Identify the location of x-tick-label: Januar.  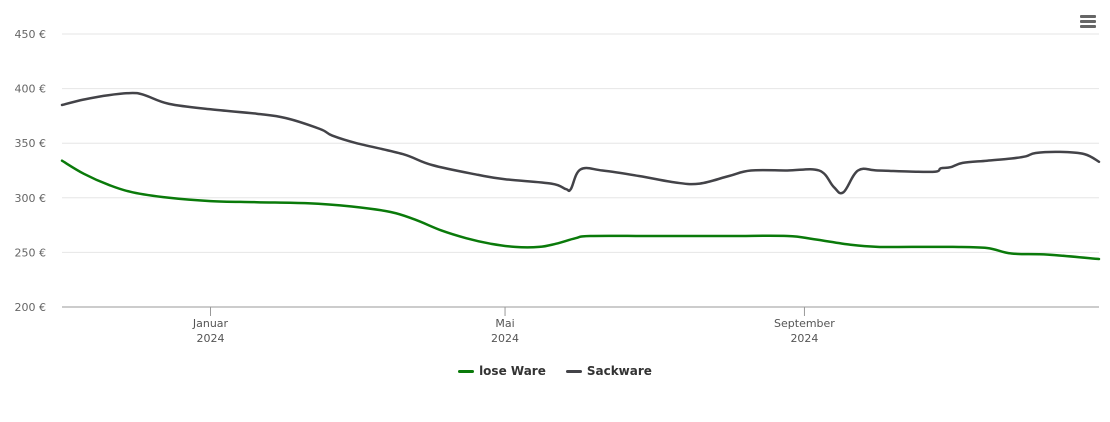
(210, 323).